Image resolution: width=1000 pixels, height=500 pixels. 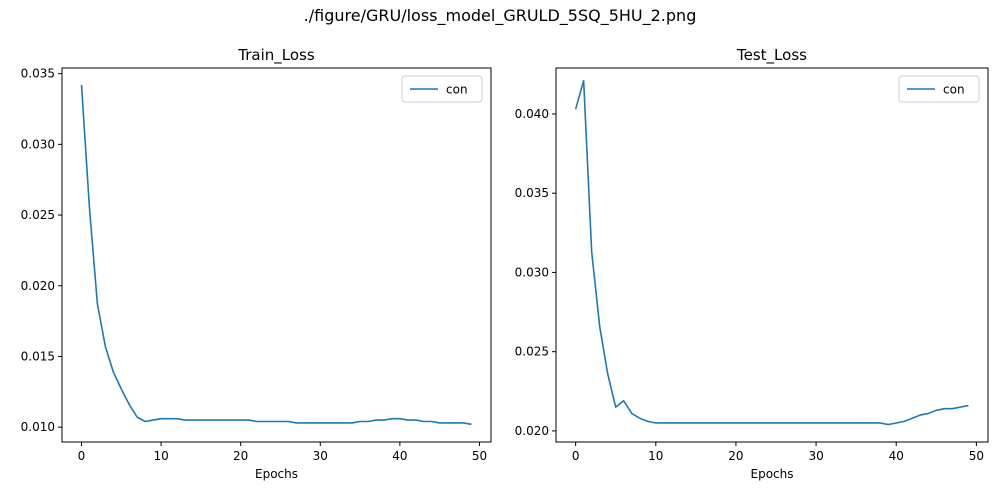 I want to click on chart1-x-axis-label: Epochs, so click(x=276, y=474).